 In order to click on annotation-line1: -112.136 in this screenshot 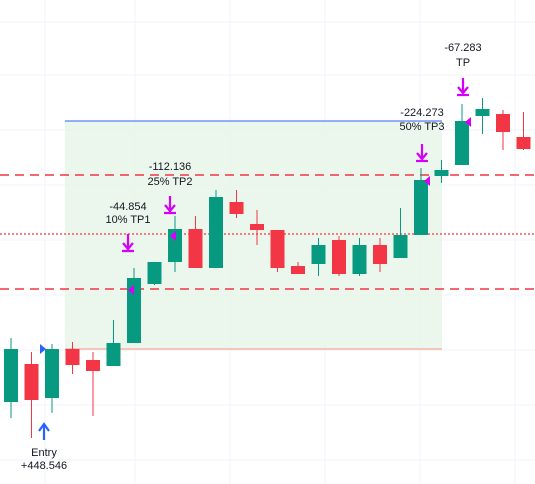, I will do `click(170, 167)`.